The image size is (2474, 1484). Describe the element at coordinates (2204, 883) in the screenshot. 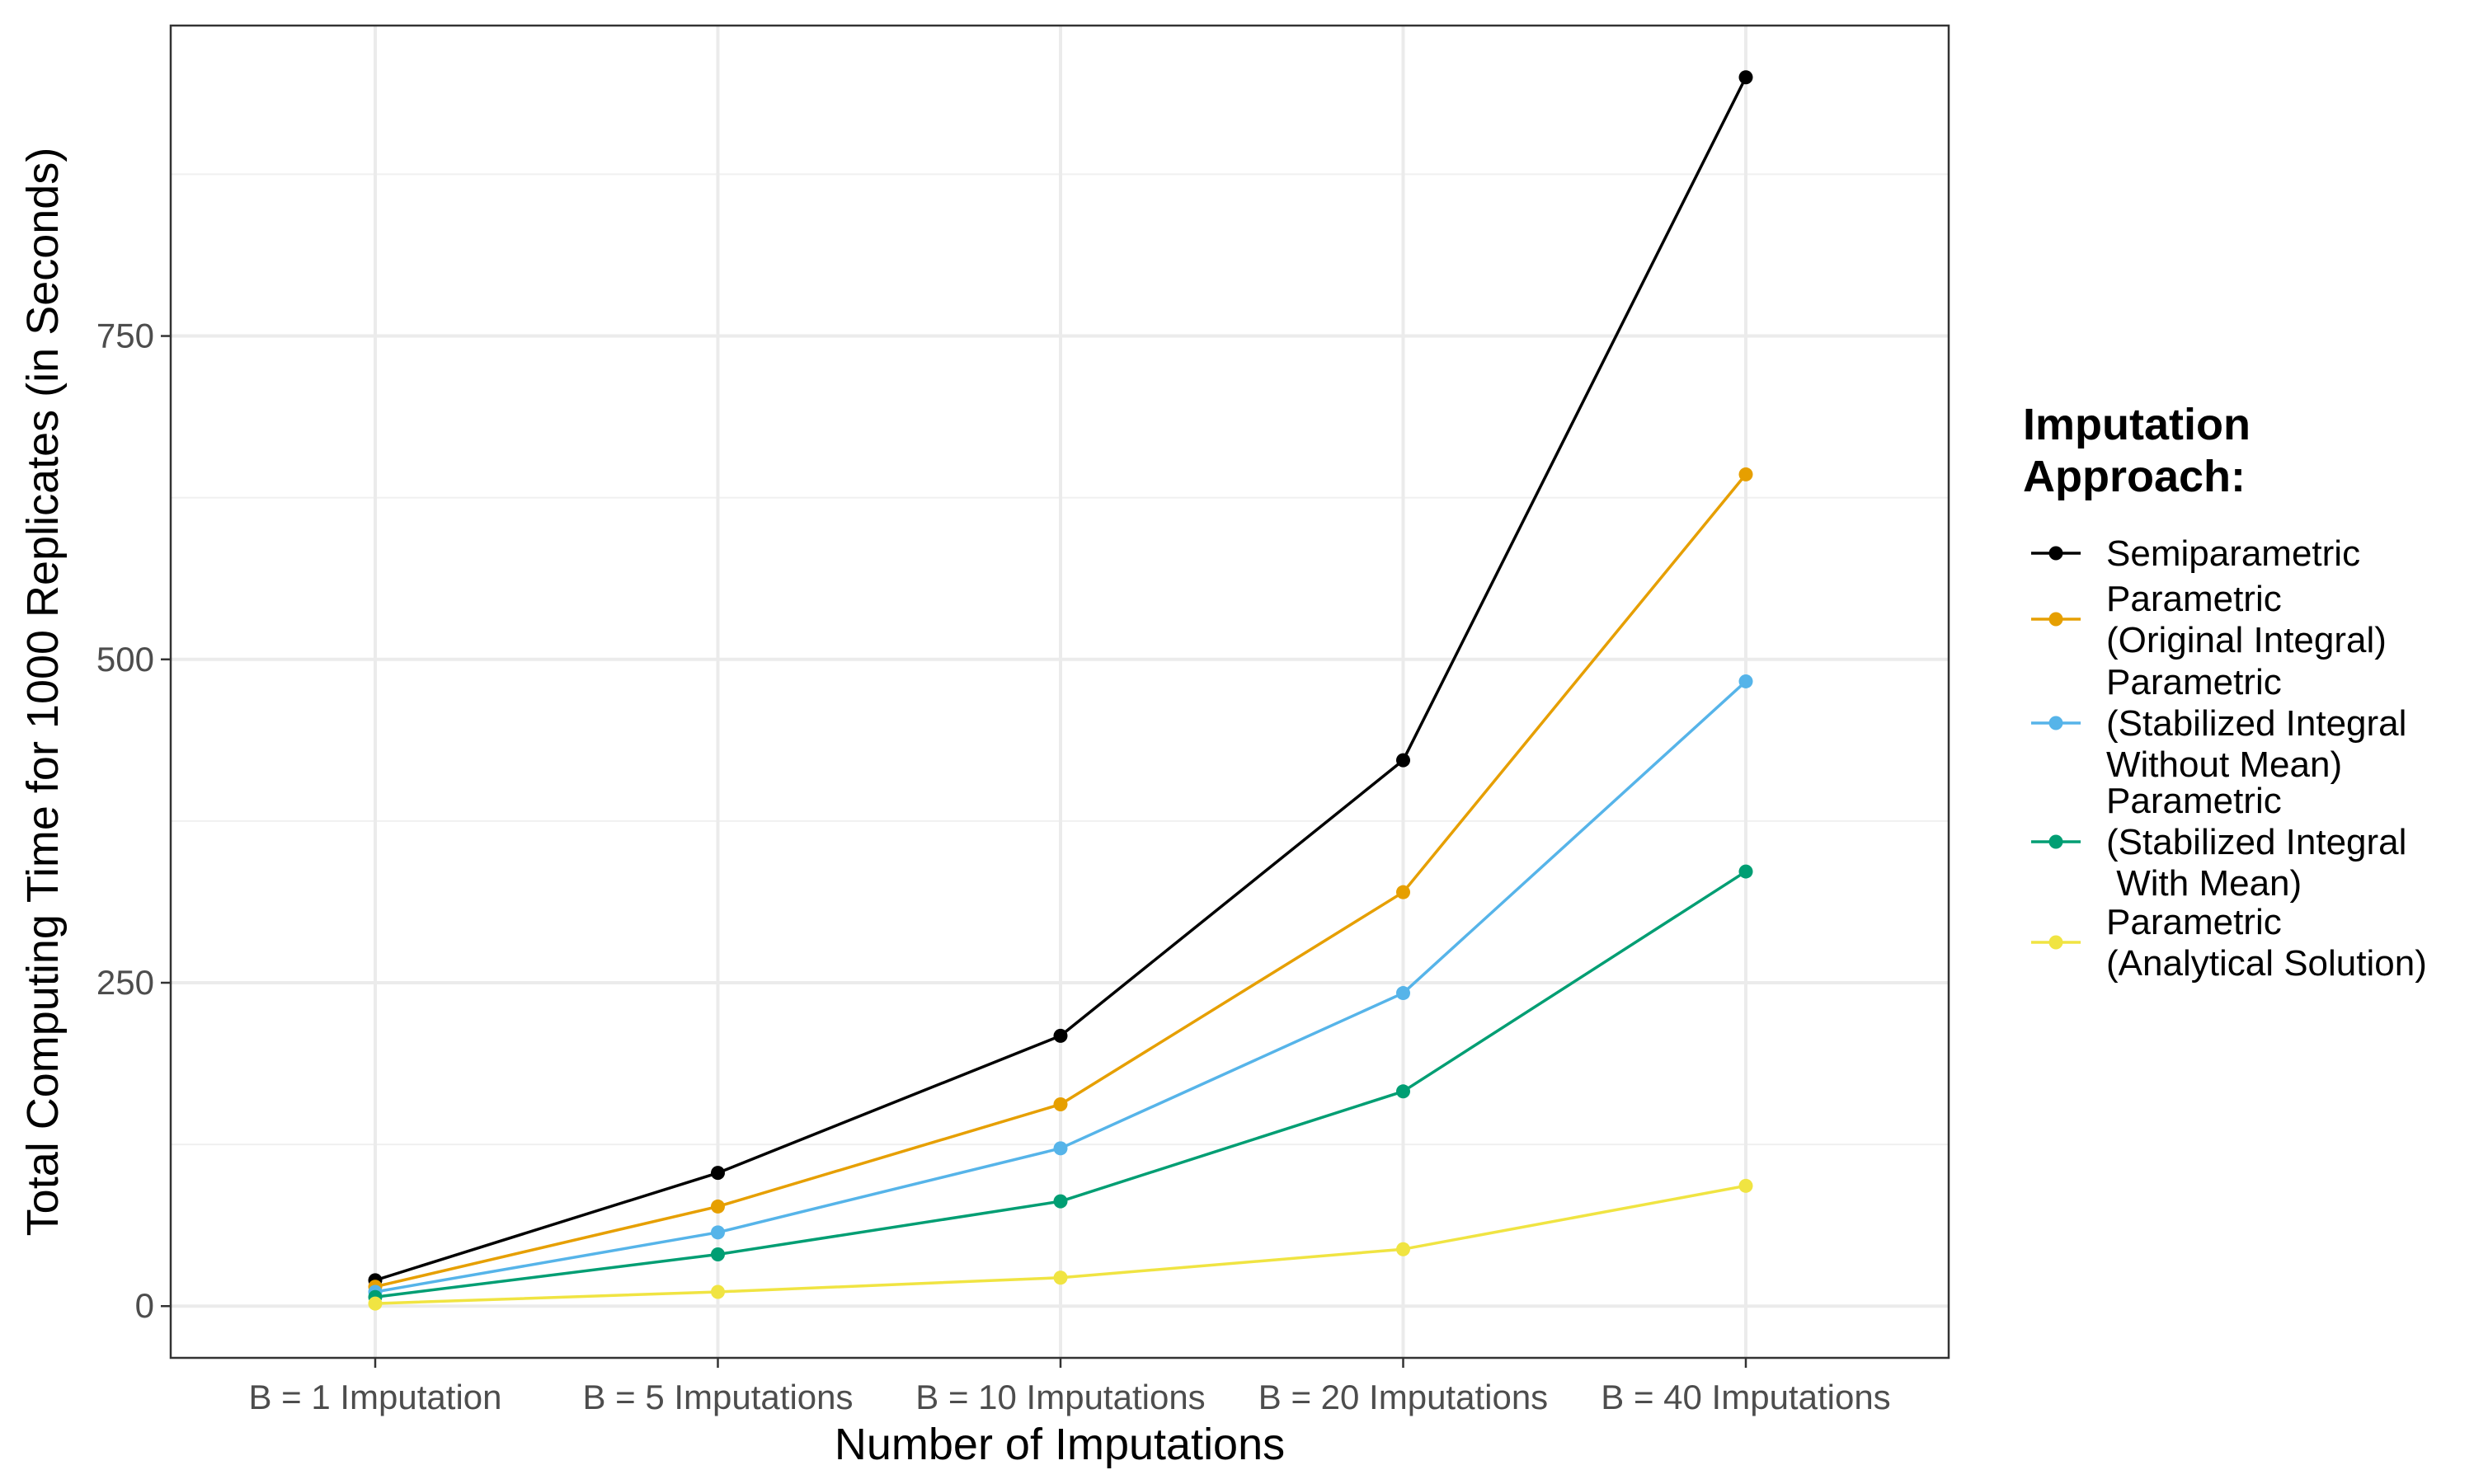

I see `legend-label: With Mean)` at that location.